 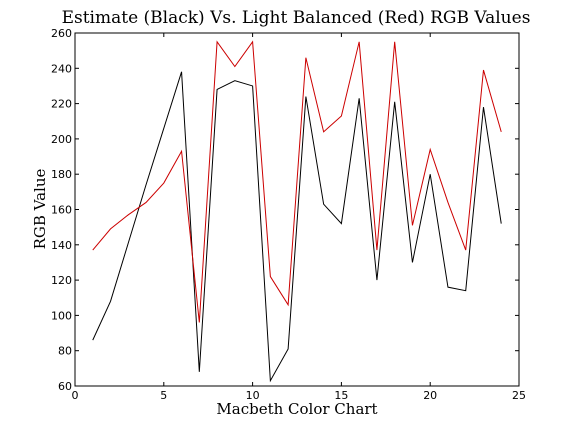 I want to click on y-tick-label: 260, so click(x=61, y=33).